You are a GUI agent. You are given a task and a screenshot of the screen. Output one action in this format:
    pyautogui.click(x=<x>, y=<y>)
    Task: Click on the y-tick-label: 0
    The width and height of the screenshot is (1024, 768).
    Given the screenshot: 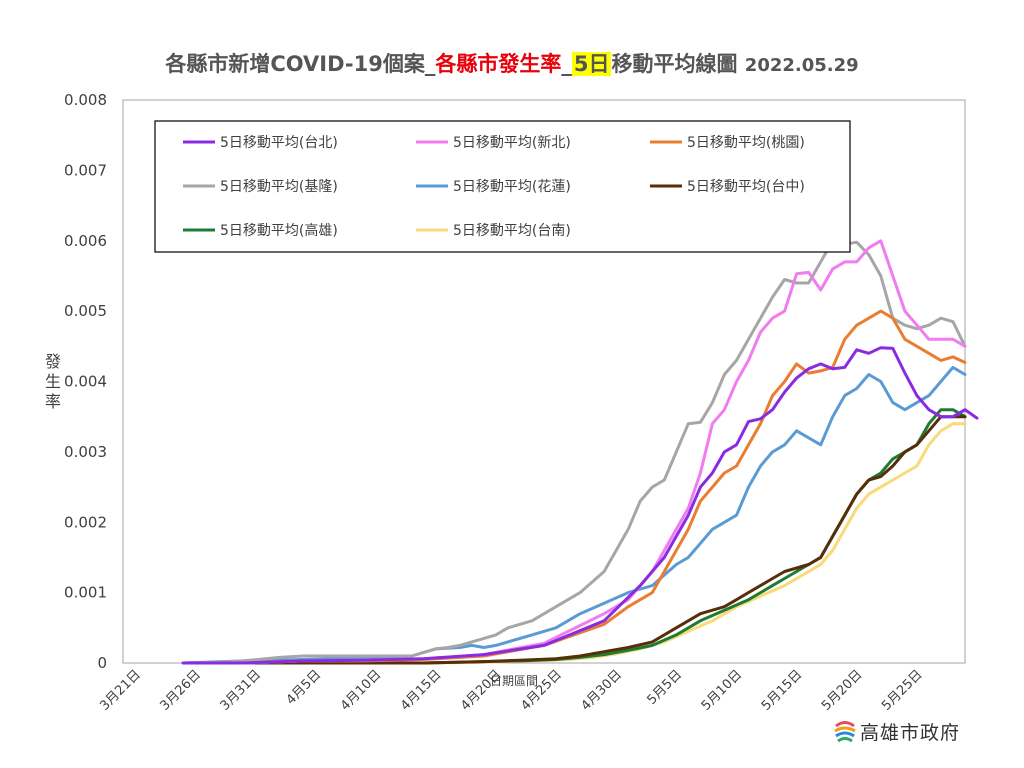 What is the action you would take?
    pyautogui.click(x=102, y=663)
    